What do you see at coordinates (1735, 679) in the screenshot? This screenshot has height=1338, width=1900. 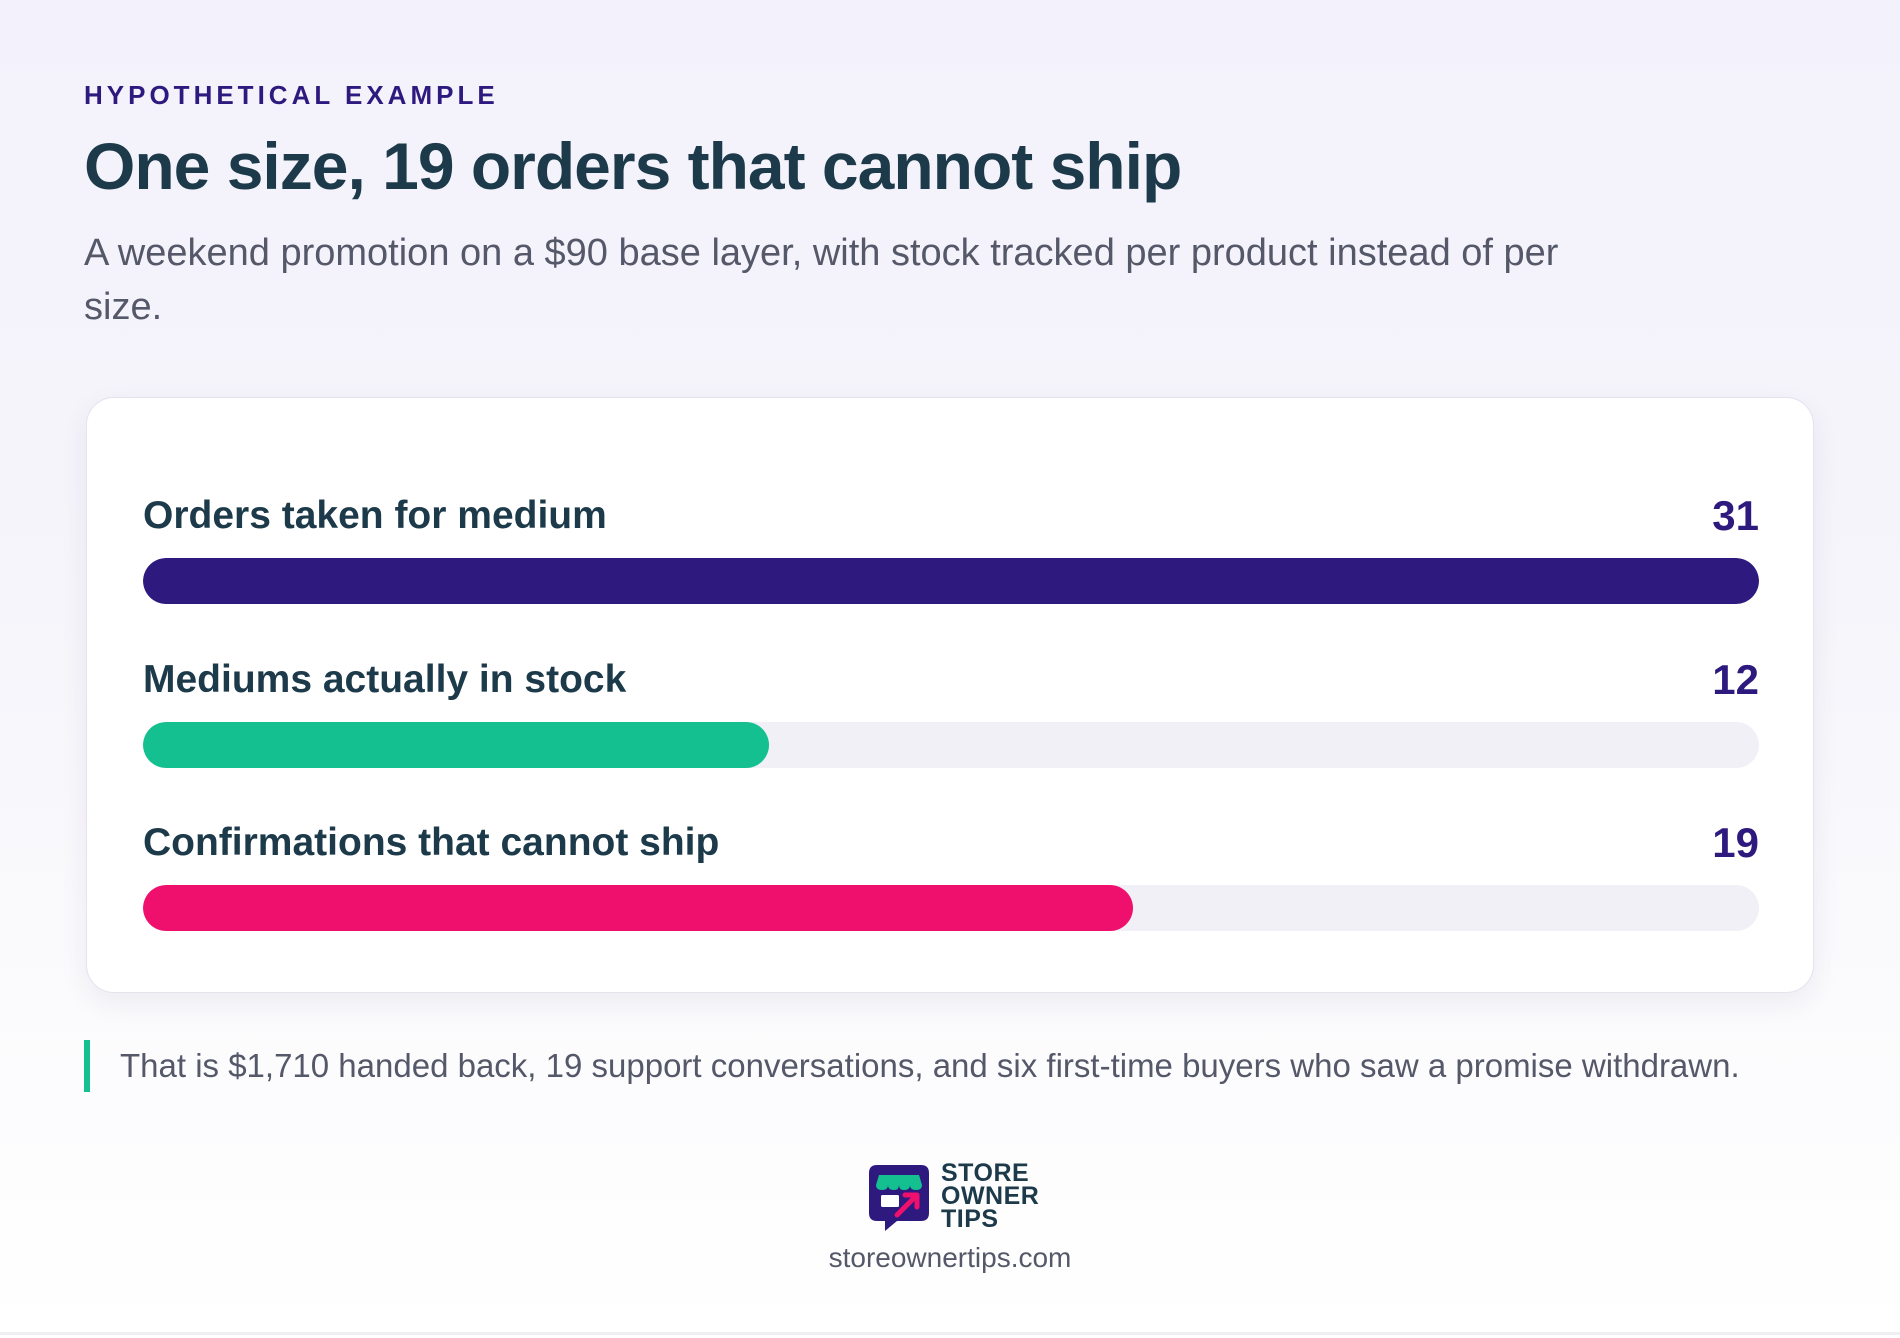 I see `bar-value-label: 12` at bounding box center [1735, 679].